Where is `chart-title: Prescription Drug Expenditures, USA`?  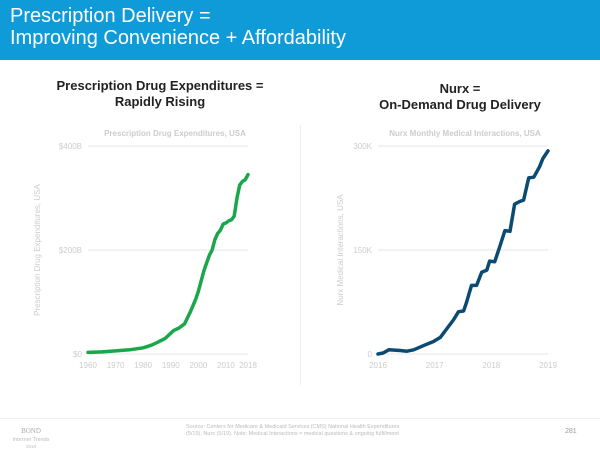 chart-title: Prescription Drug Expenditures, USA is located at coordinates (175, 133).